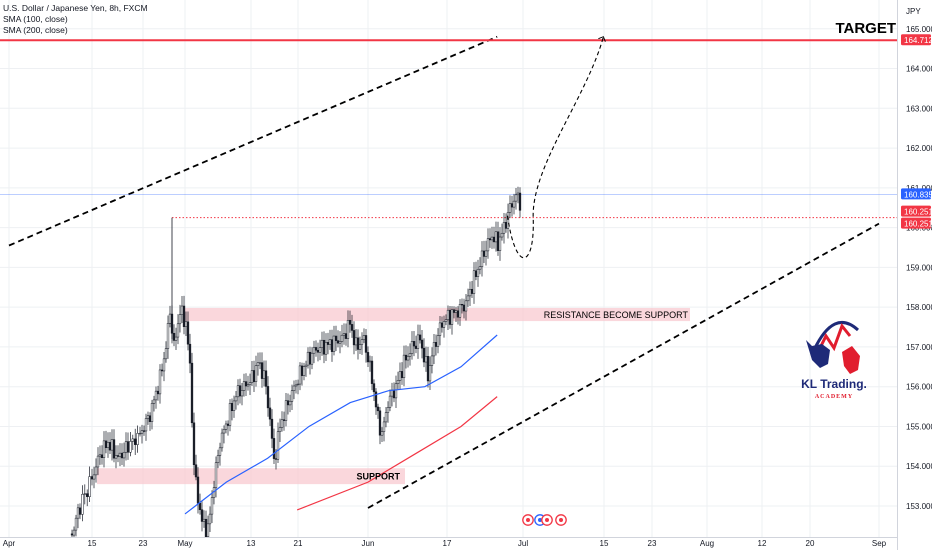  I want to click on x-tick-label: 15, so click(604, 543).